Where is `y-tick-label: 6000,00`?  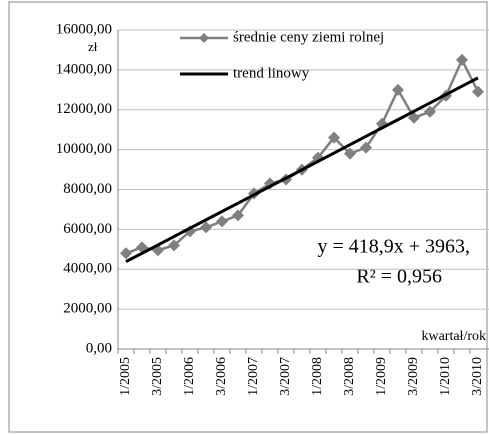
y-tick-label: 6000,00 is located at coordinates (87, 229).